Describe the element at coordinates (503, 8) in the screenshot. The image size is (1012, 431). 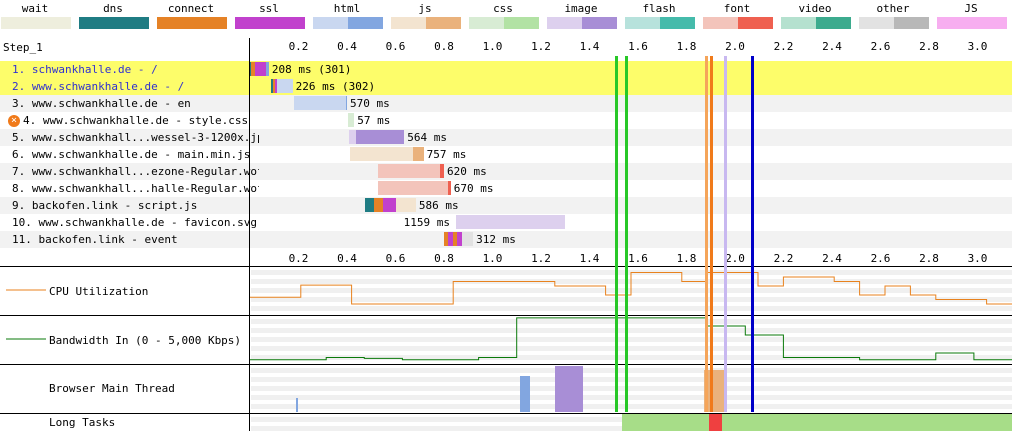
I see `legend-label: css` at that location.